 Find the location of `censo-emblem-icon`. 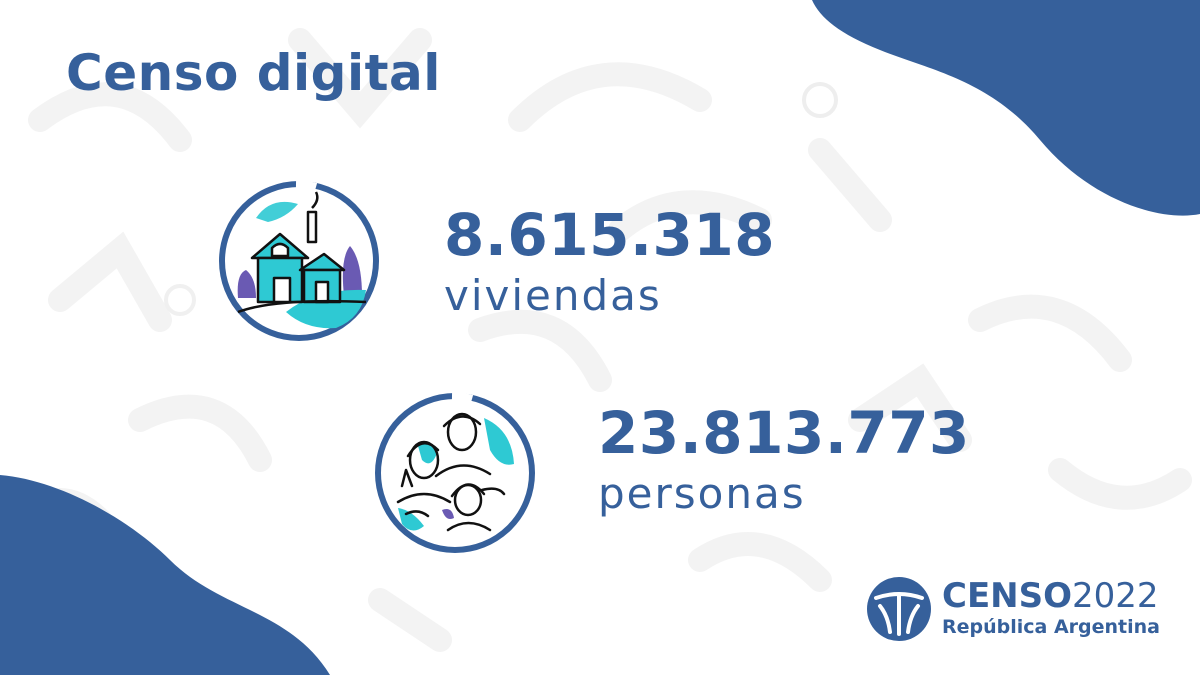

censo-emblem-icon is located at coordinates (899, 609).